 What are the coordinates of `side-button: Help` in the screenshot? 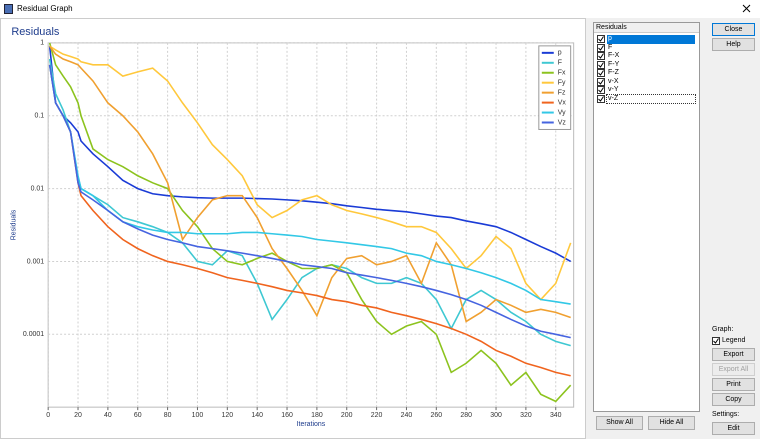 It's located at (733, 44).